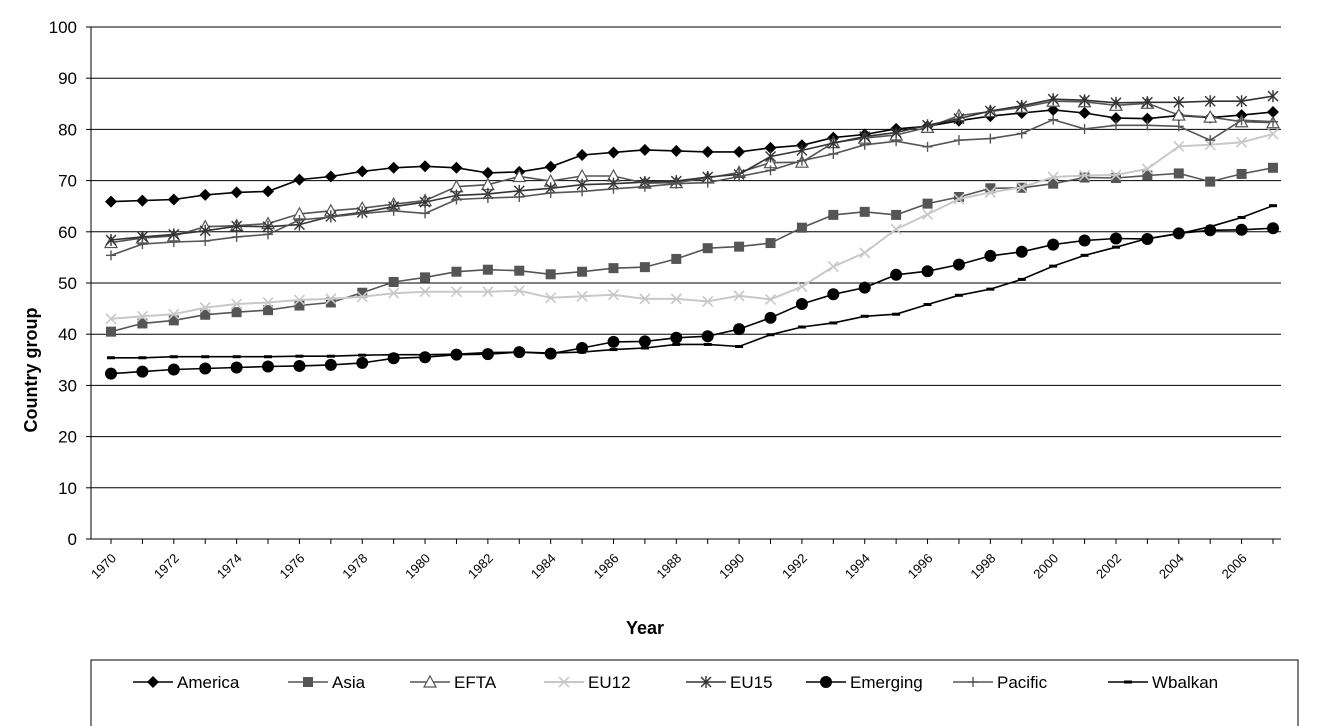 This screenshot has height=726, width=1320. I want to click on legend-label: Pacific, so click(1022, 682).